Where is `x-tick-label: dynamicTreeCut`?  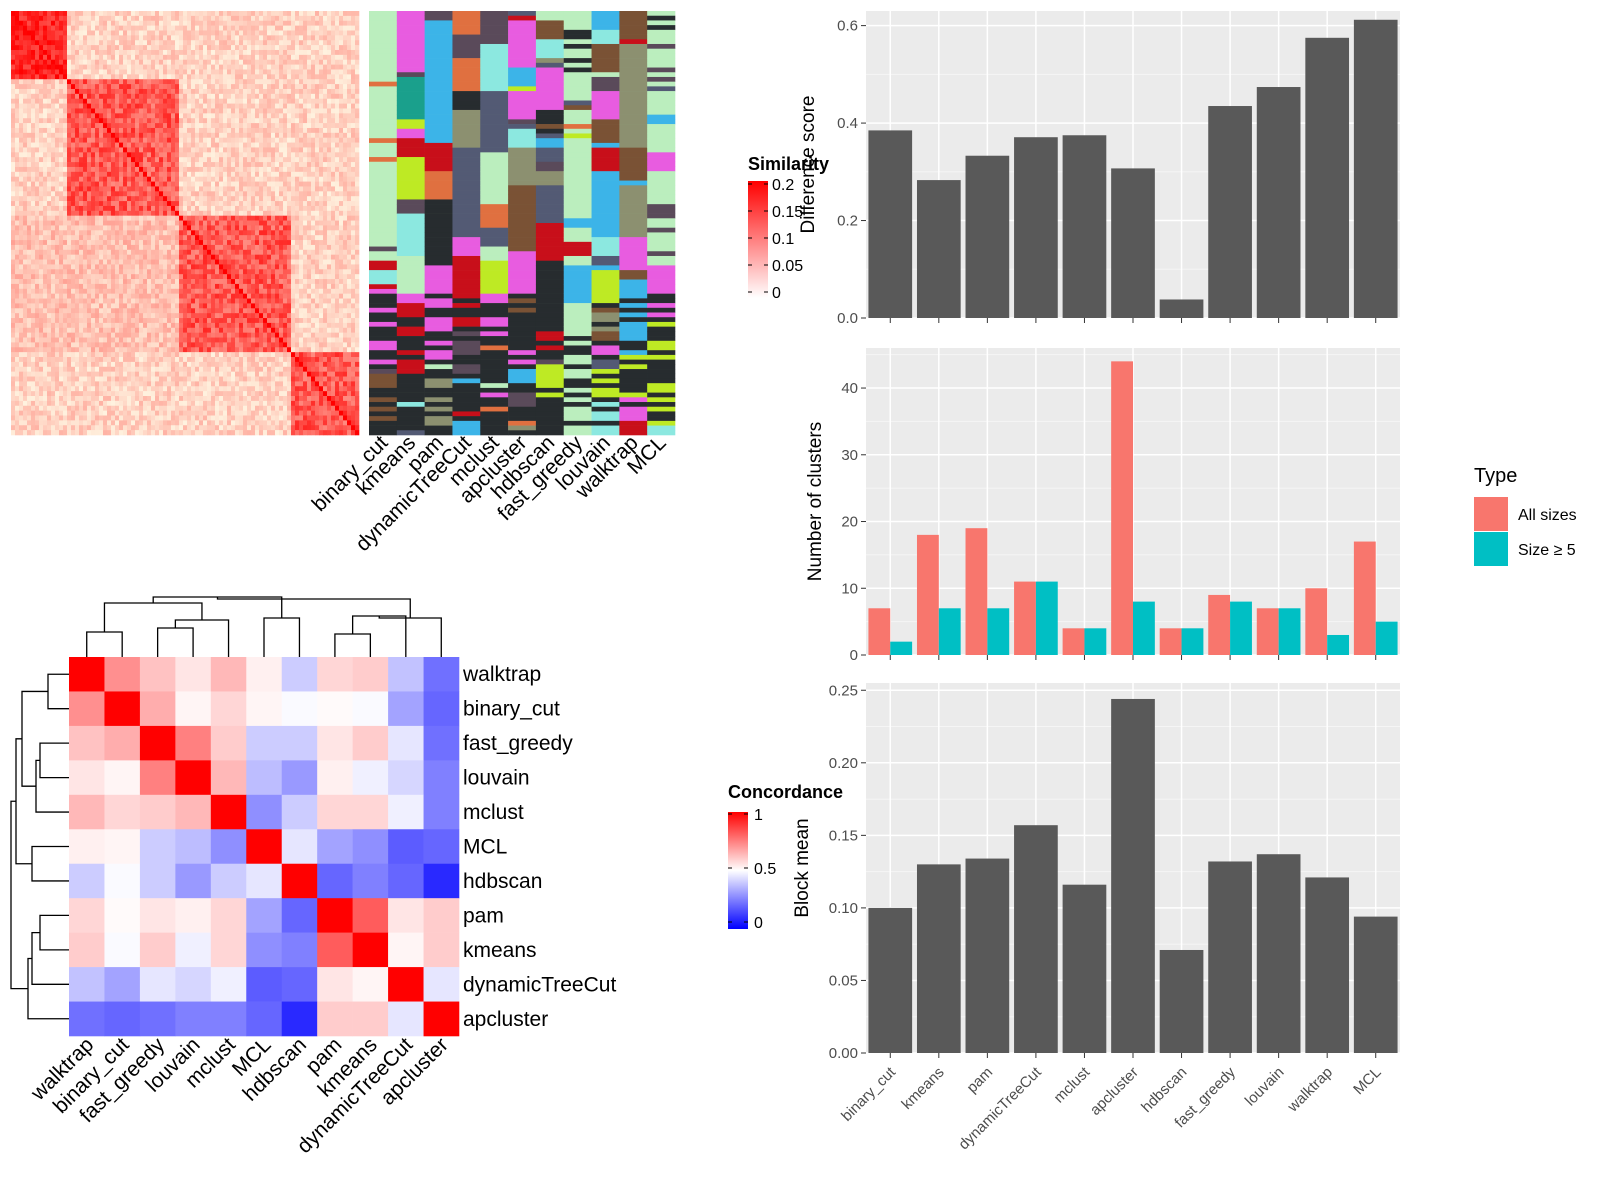
x-tick-label: dynamicTreeCut is located at coordinates (1000, 1108).